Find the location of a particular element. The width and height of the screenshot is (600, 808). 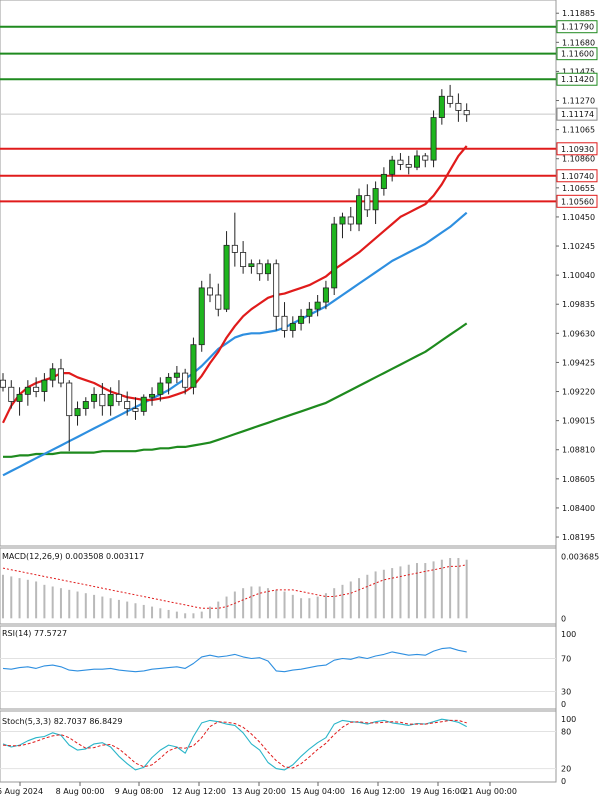

stoch-title: Stoch(5,3,3) 82.7037 86.8429 is located at coordinates (62, 721).